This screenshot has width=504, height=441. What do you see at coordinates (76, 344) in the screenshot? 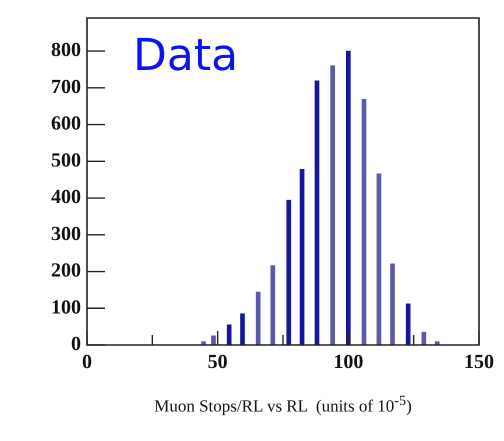
I see `y-tick-label: 0` at bounding box center [76, 344].